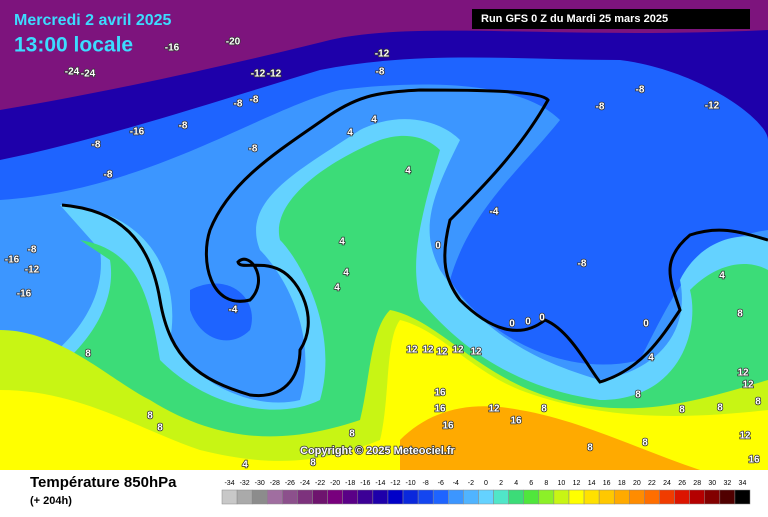 The image size is (768, 517). What do you see at coordinates (682, 483) in the screenshot?
I see `legend-label: 26` at bounding box center [682, 483].